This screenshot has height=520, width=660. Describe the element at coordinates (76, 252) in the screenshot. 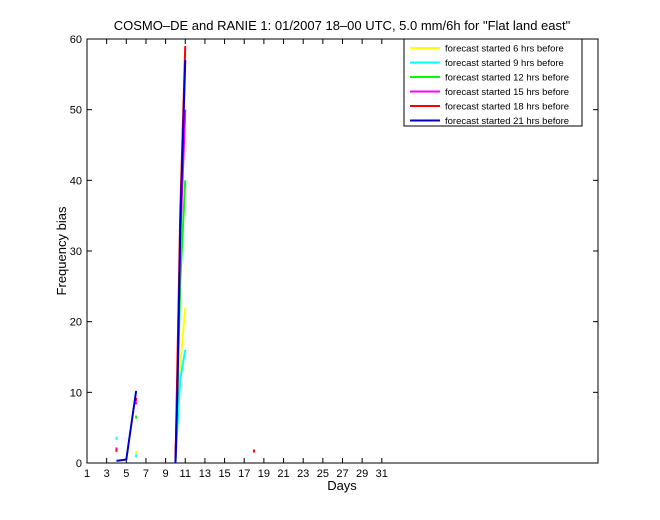

I see `y-tick-label: 30` at that location.